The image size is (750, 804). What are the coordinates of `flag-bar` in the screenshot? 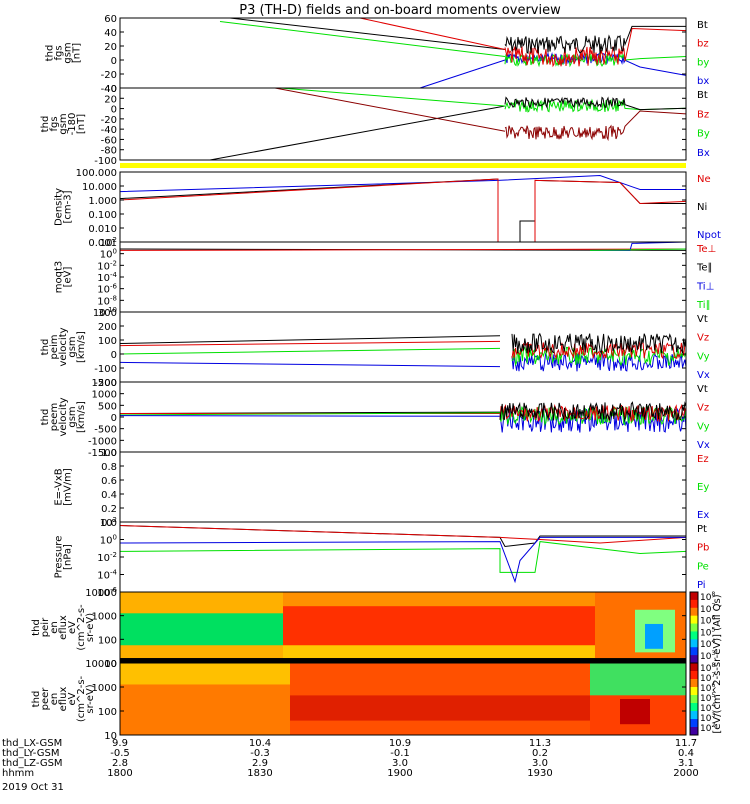 It's located at (403, 165).